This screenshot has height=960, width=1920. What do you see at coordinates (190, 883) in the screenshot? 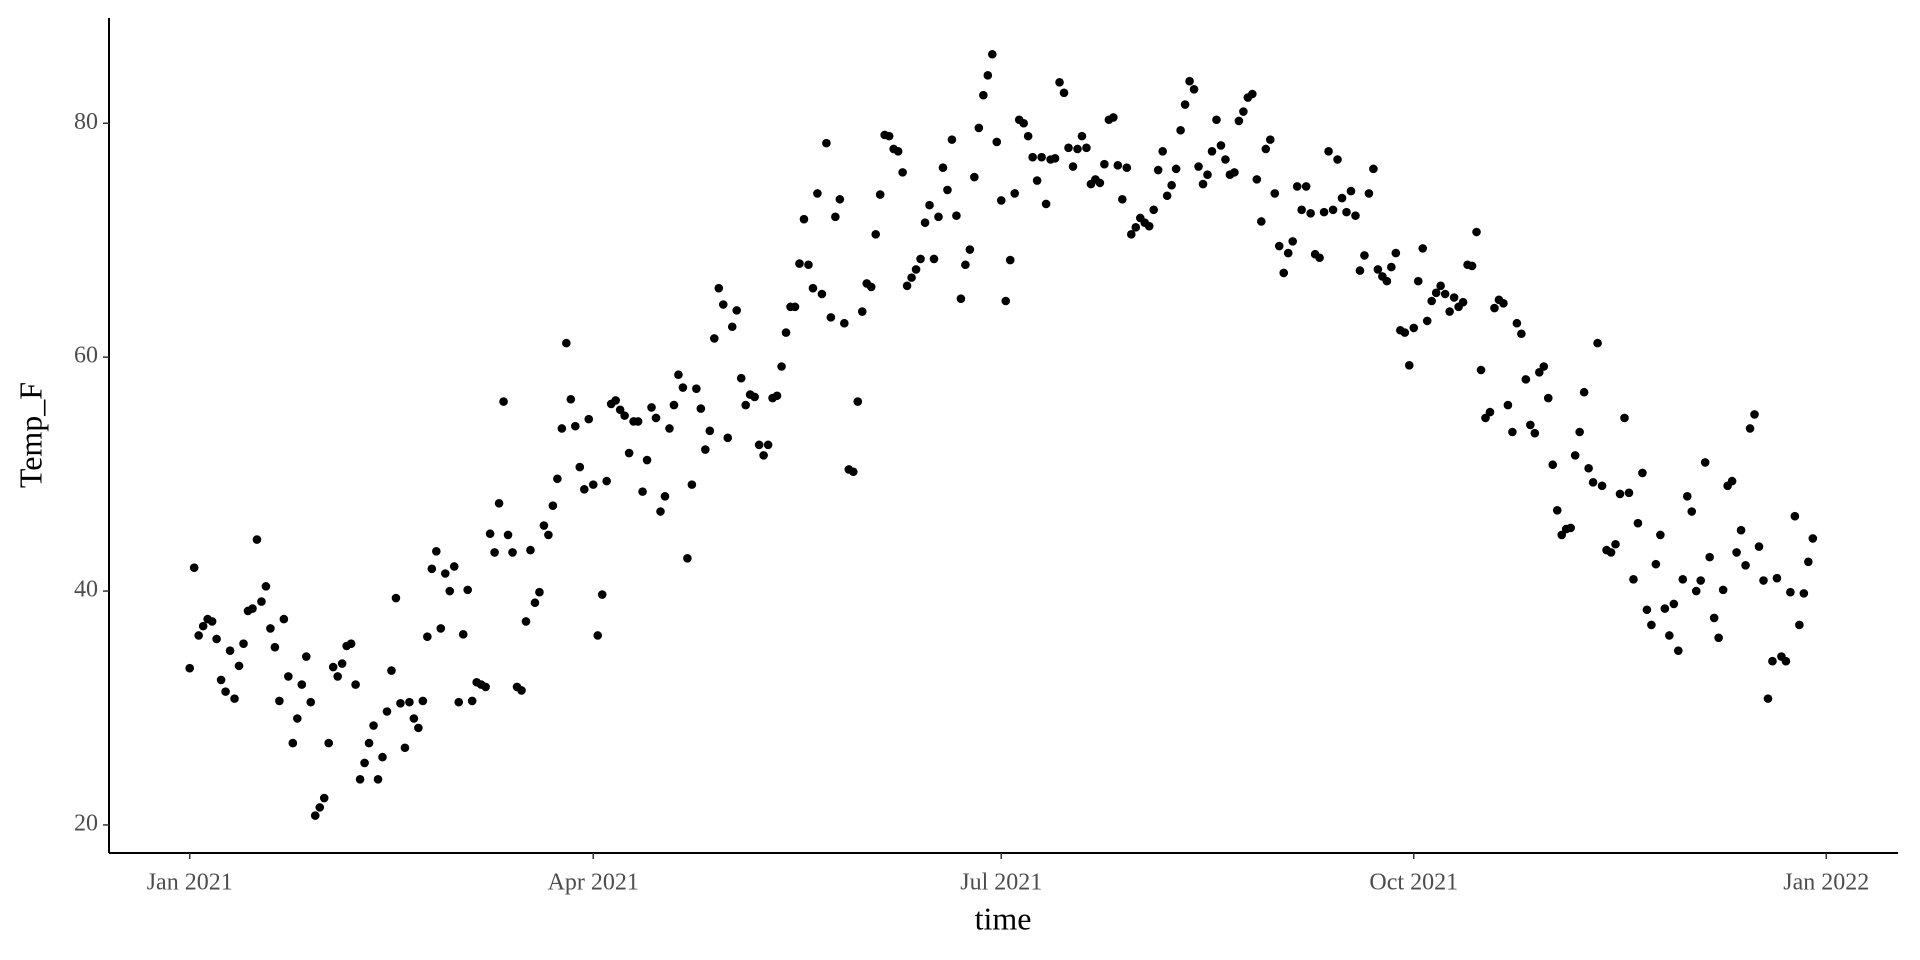
I see `x-tick-label: Jan 2021` at bounding box center [190, 883].